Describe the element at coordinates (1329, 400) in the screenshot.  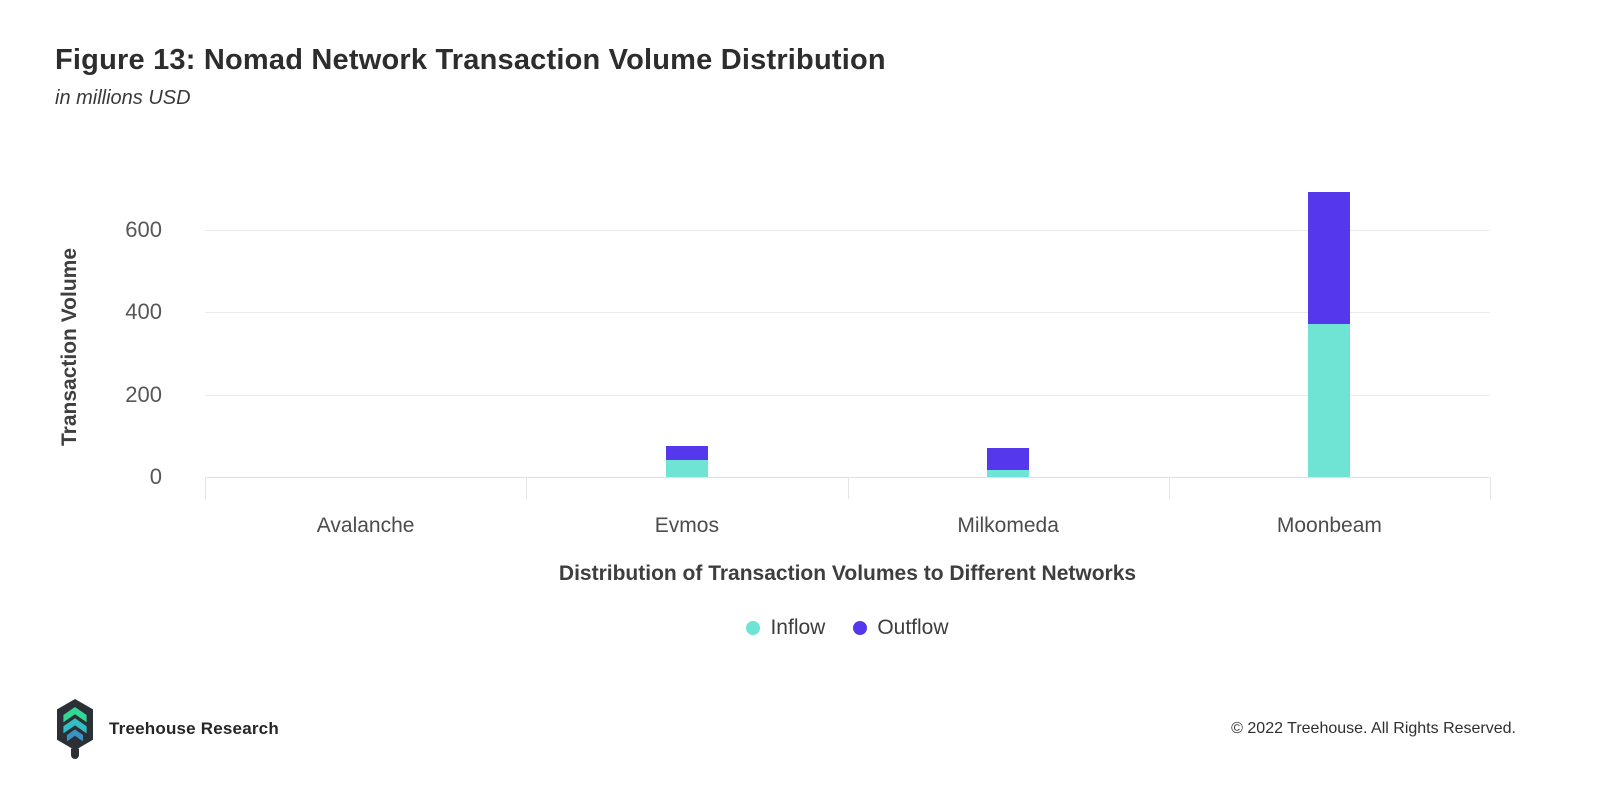
I see `bar-inflow-moonbeam` at that location.